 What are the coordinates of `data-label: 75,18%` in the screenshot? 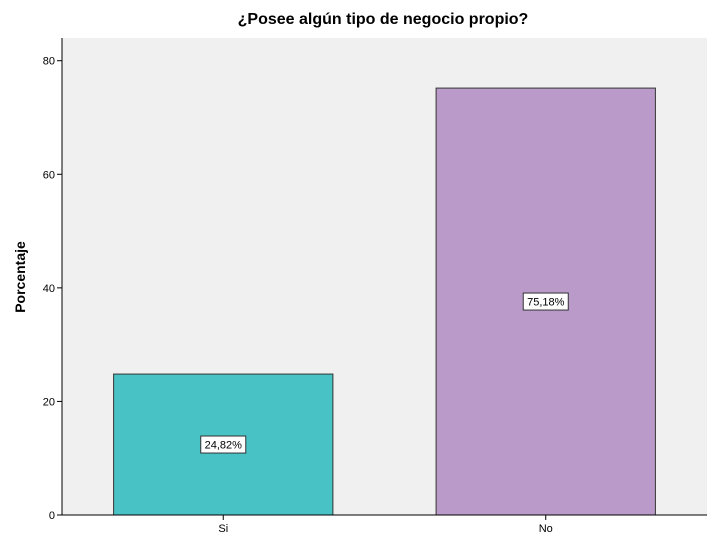 It's located at (546, 303).